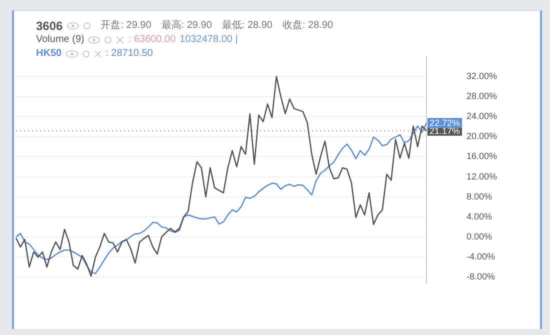 The height and width of the screenshot is (335, 550). Describe the element at coordinates (129, 54) in the screenshot. I see `annotation: : 28710.50` at that location.